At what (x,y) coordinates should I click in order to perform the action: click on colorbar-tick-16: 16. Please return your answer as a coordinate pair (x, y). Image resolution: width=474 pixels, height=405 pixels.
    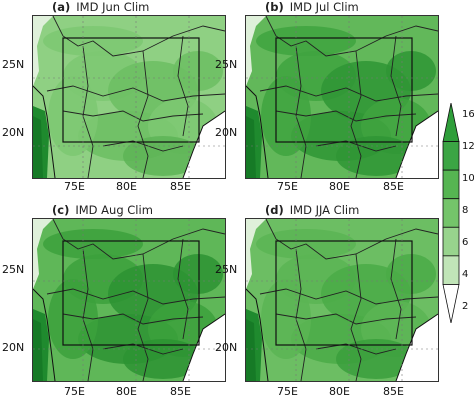
    Looking at the image, I should click on (468, 114).